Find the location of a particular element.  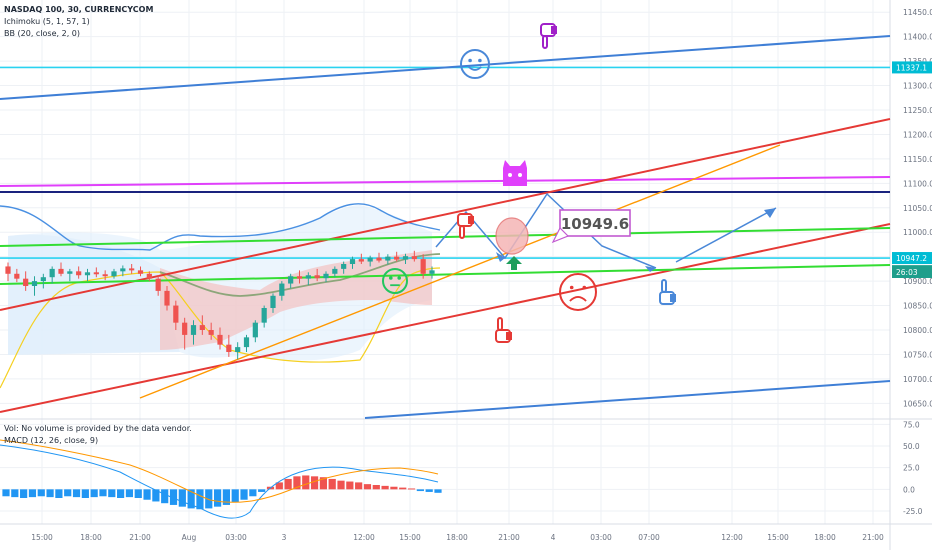

trendline-upper-blue is located at coordinates (445, 67).